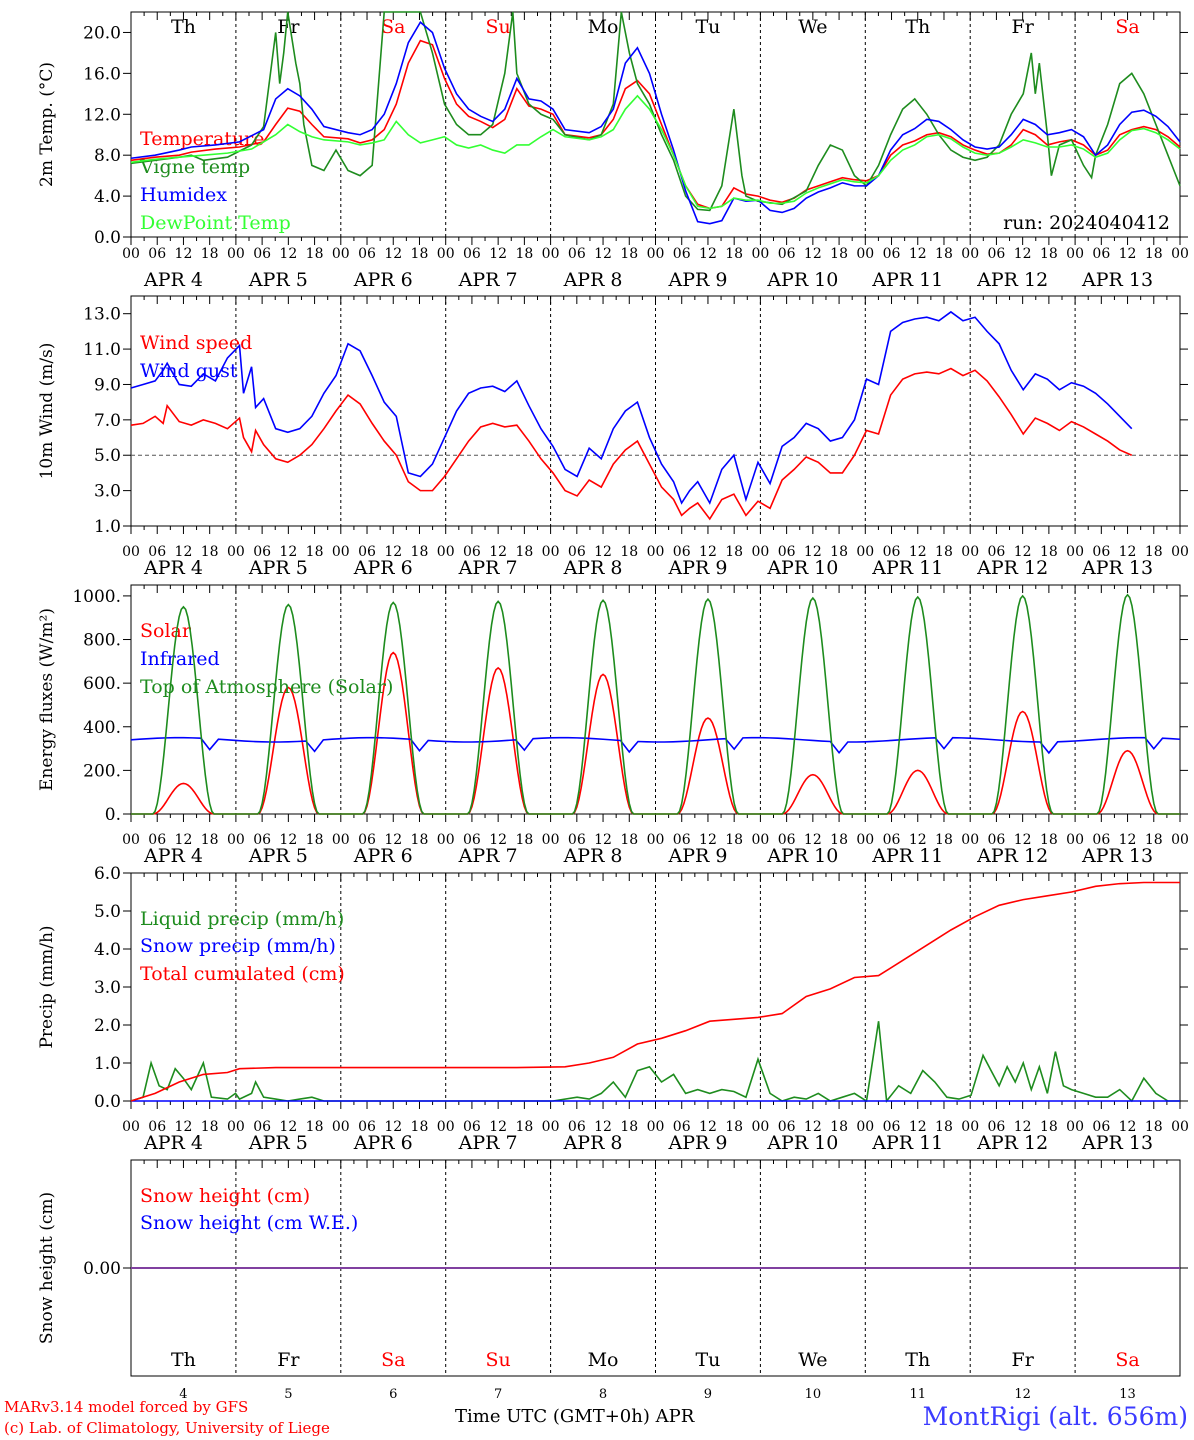  What do you see at coordinates (242, 919) in the screenshot?
I see `legend-entry: Liquid precip (mm/h)` at bounding box center [242, 919].